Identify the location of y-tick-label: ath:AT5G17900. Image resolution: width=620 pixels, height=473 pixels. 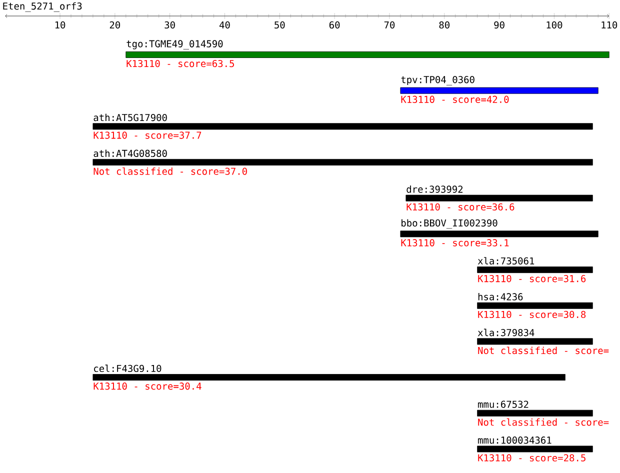
(130, 118).